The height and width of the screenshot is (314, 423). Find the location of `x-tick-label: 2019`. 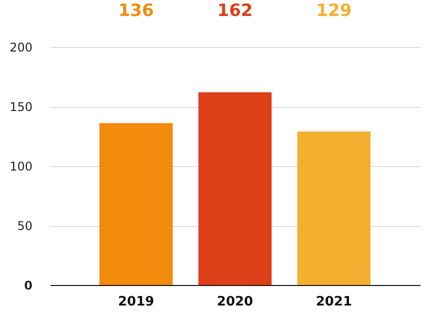

x-tick-label: 2019 is located at coordinates (136, 302).